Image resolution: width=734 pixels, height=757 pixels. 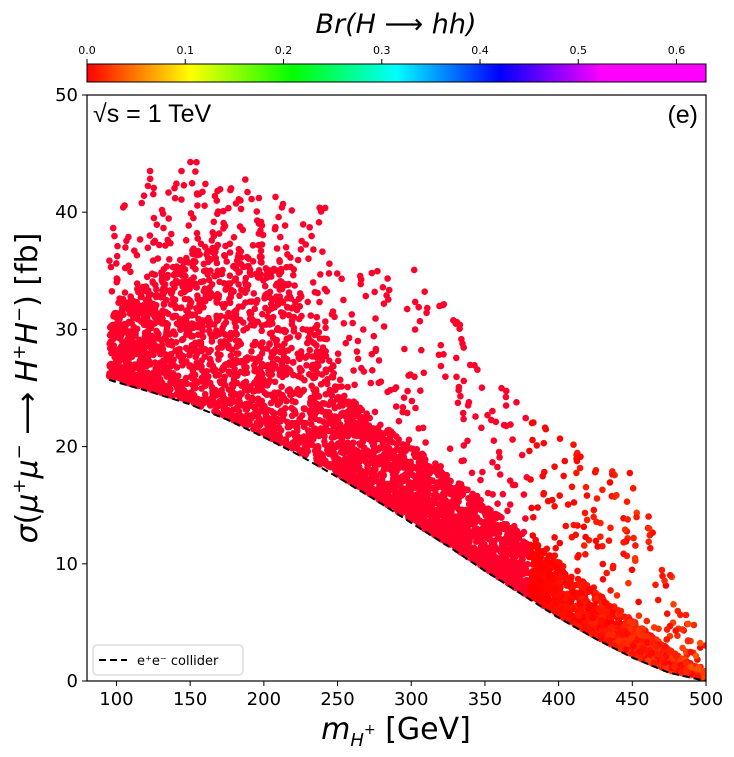 What do you see at coordinates (382, 50) in the screenshot?
I see `colorbar-tick-label: 0.3` at bounding box center [382, 50].